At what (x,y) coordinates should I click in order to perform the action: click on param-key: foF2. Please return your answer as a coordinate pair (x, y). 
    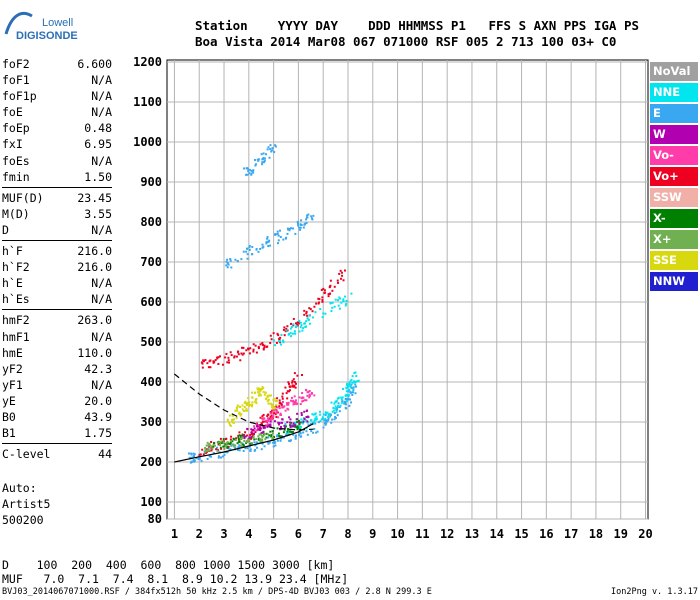
    Looking at the image, I should click on (16, 64).